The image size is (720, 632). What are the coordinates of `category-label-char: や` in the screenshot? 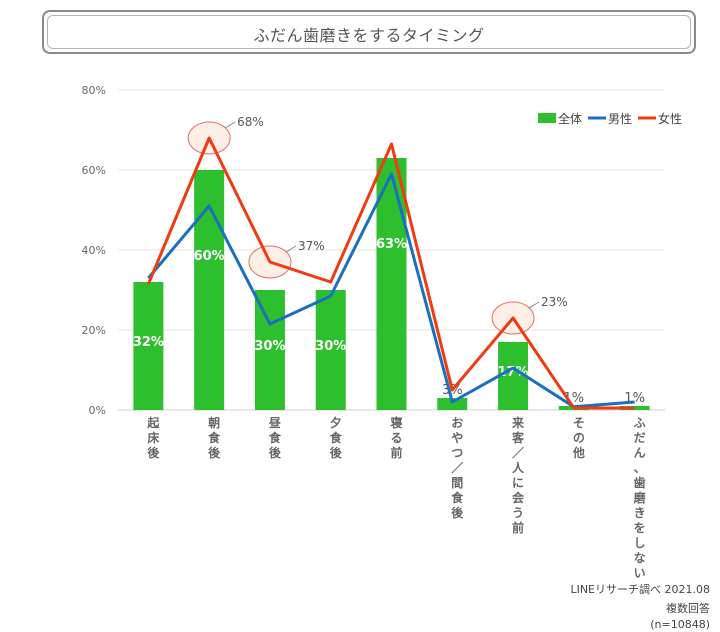 It's located at (457, 438).